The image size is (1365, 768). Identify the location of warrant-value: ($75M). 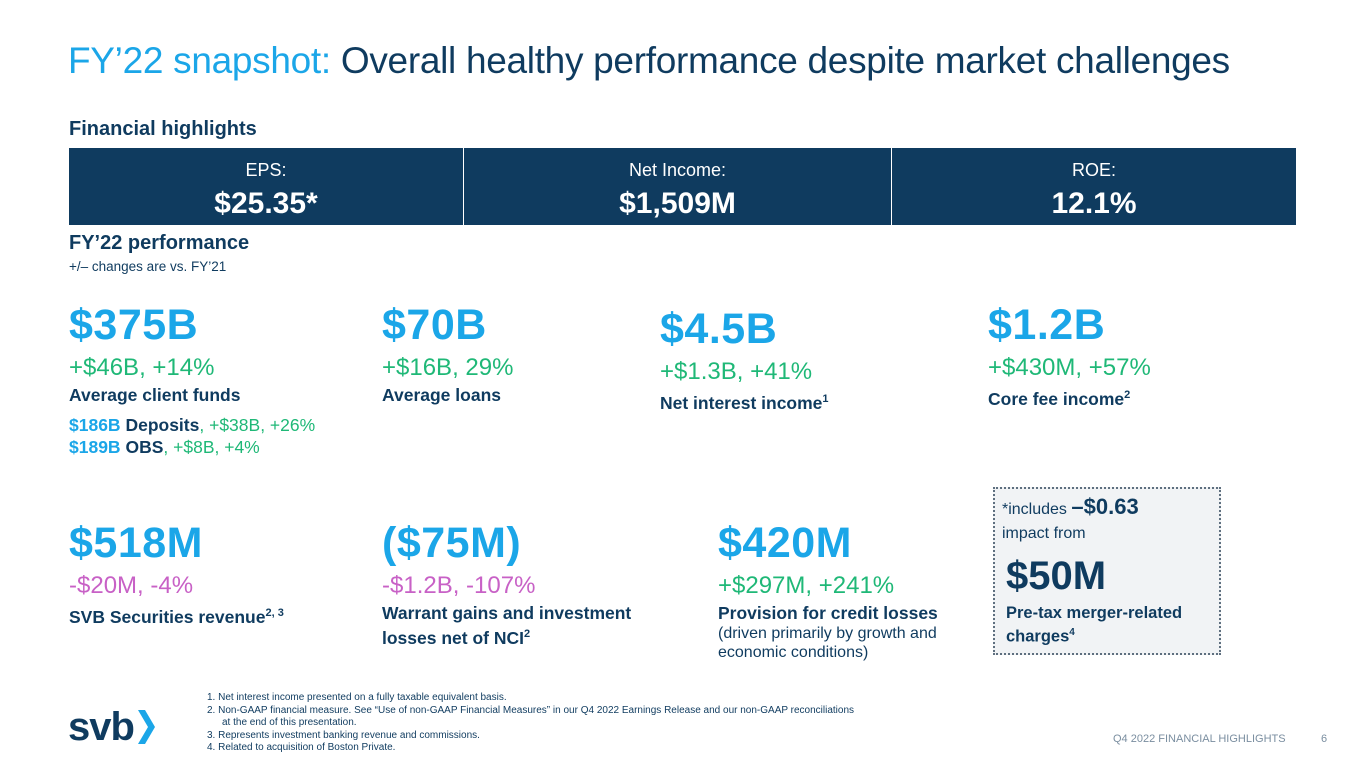
(452, 543).